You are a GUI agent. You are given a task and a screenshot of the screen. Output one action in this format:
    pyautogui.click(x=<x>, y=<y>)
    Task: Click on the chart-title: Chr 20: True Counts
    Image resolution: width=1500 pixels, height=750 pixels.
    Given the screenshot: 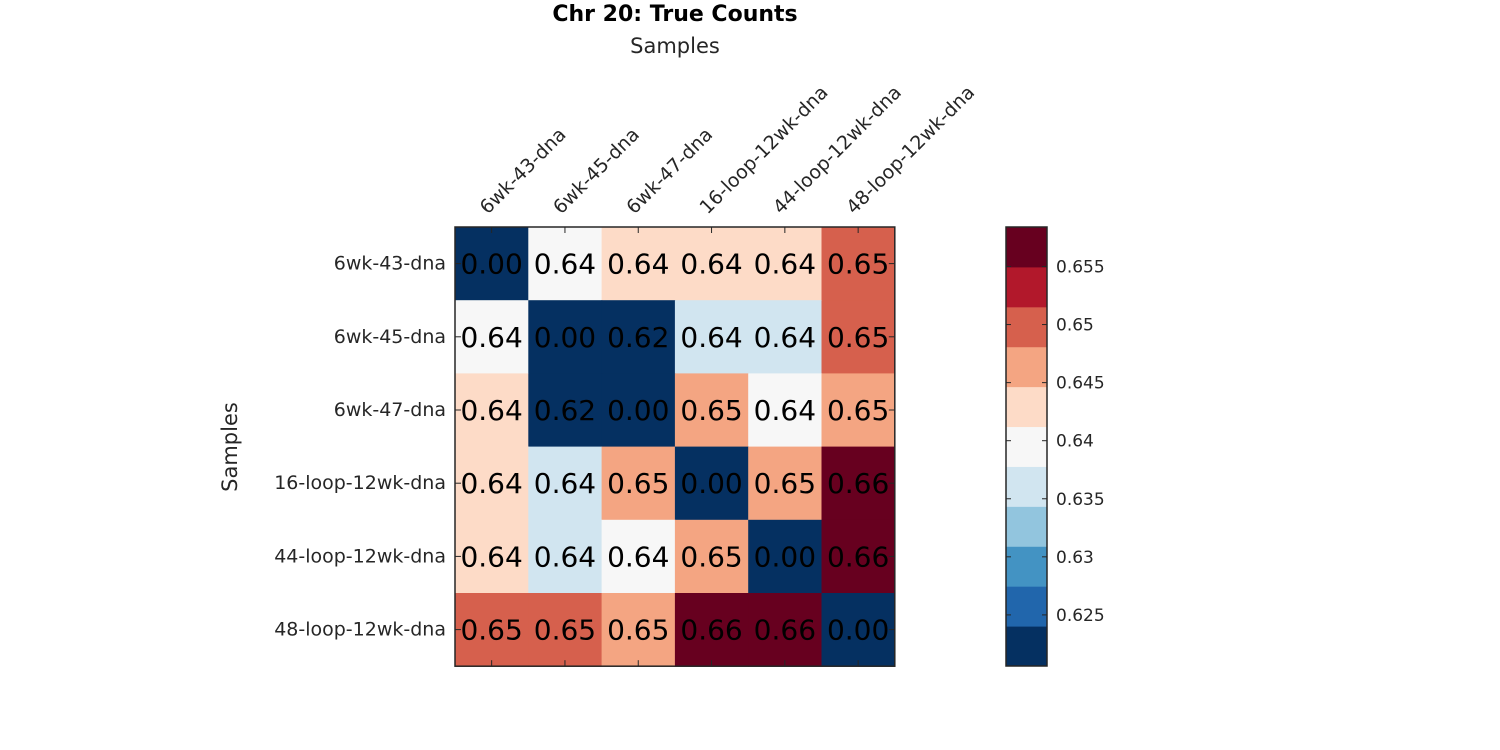 What is the action you would take?
    pyautogui.click(x=674, y=14)
    